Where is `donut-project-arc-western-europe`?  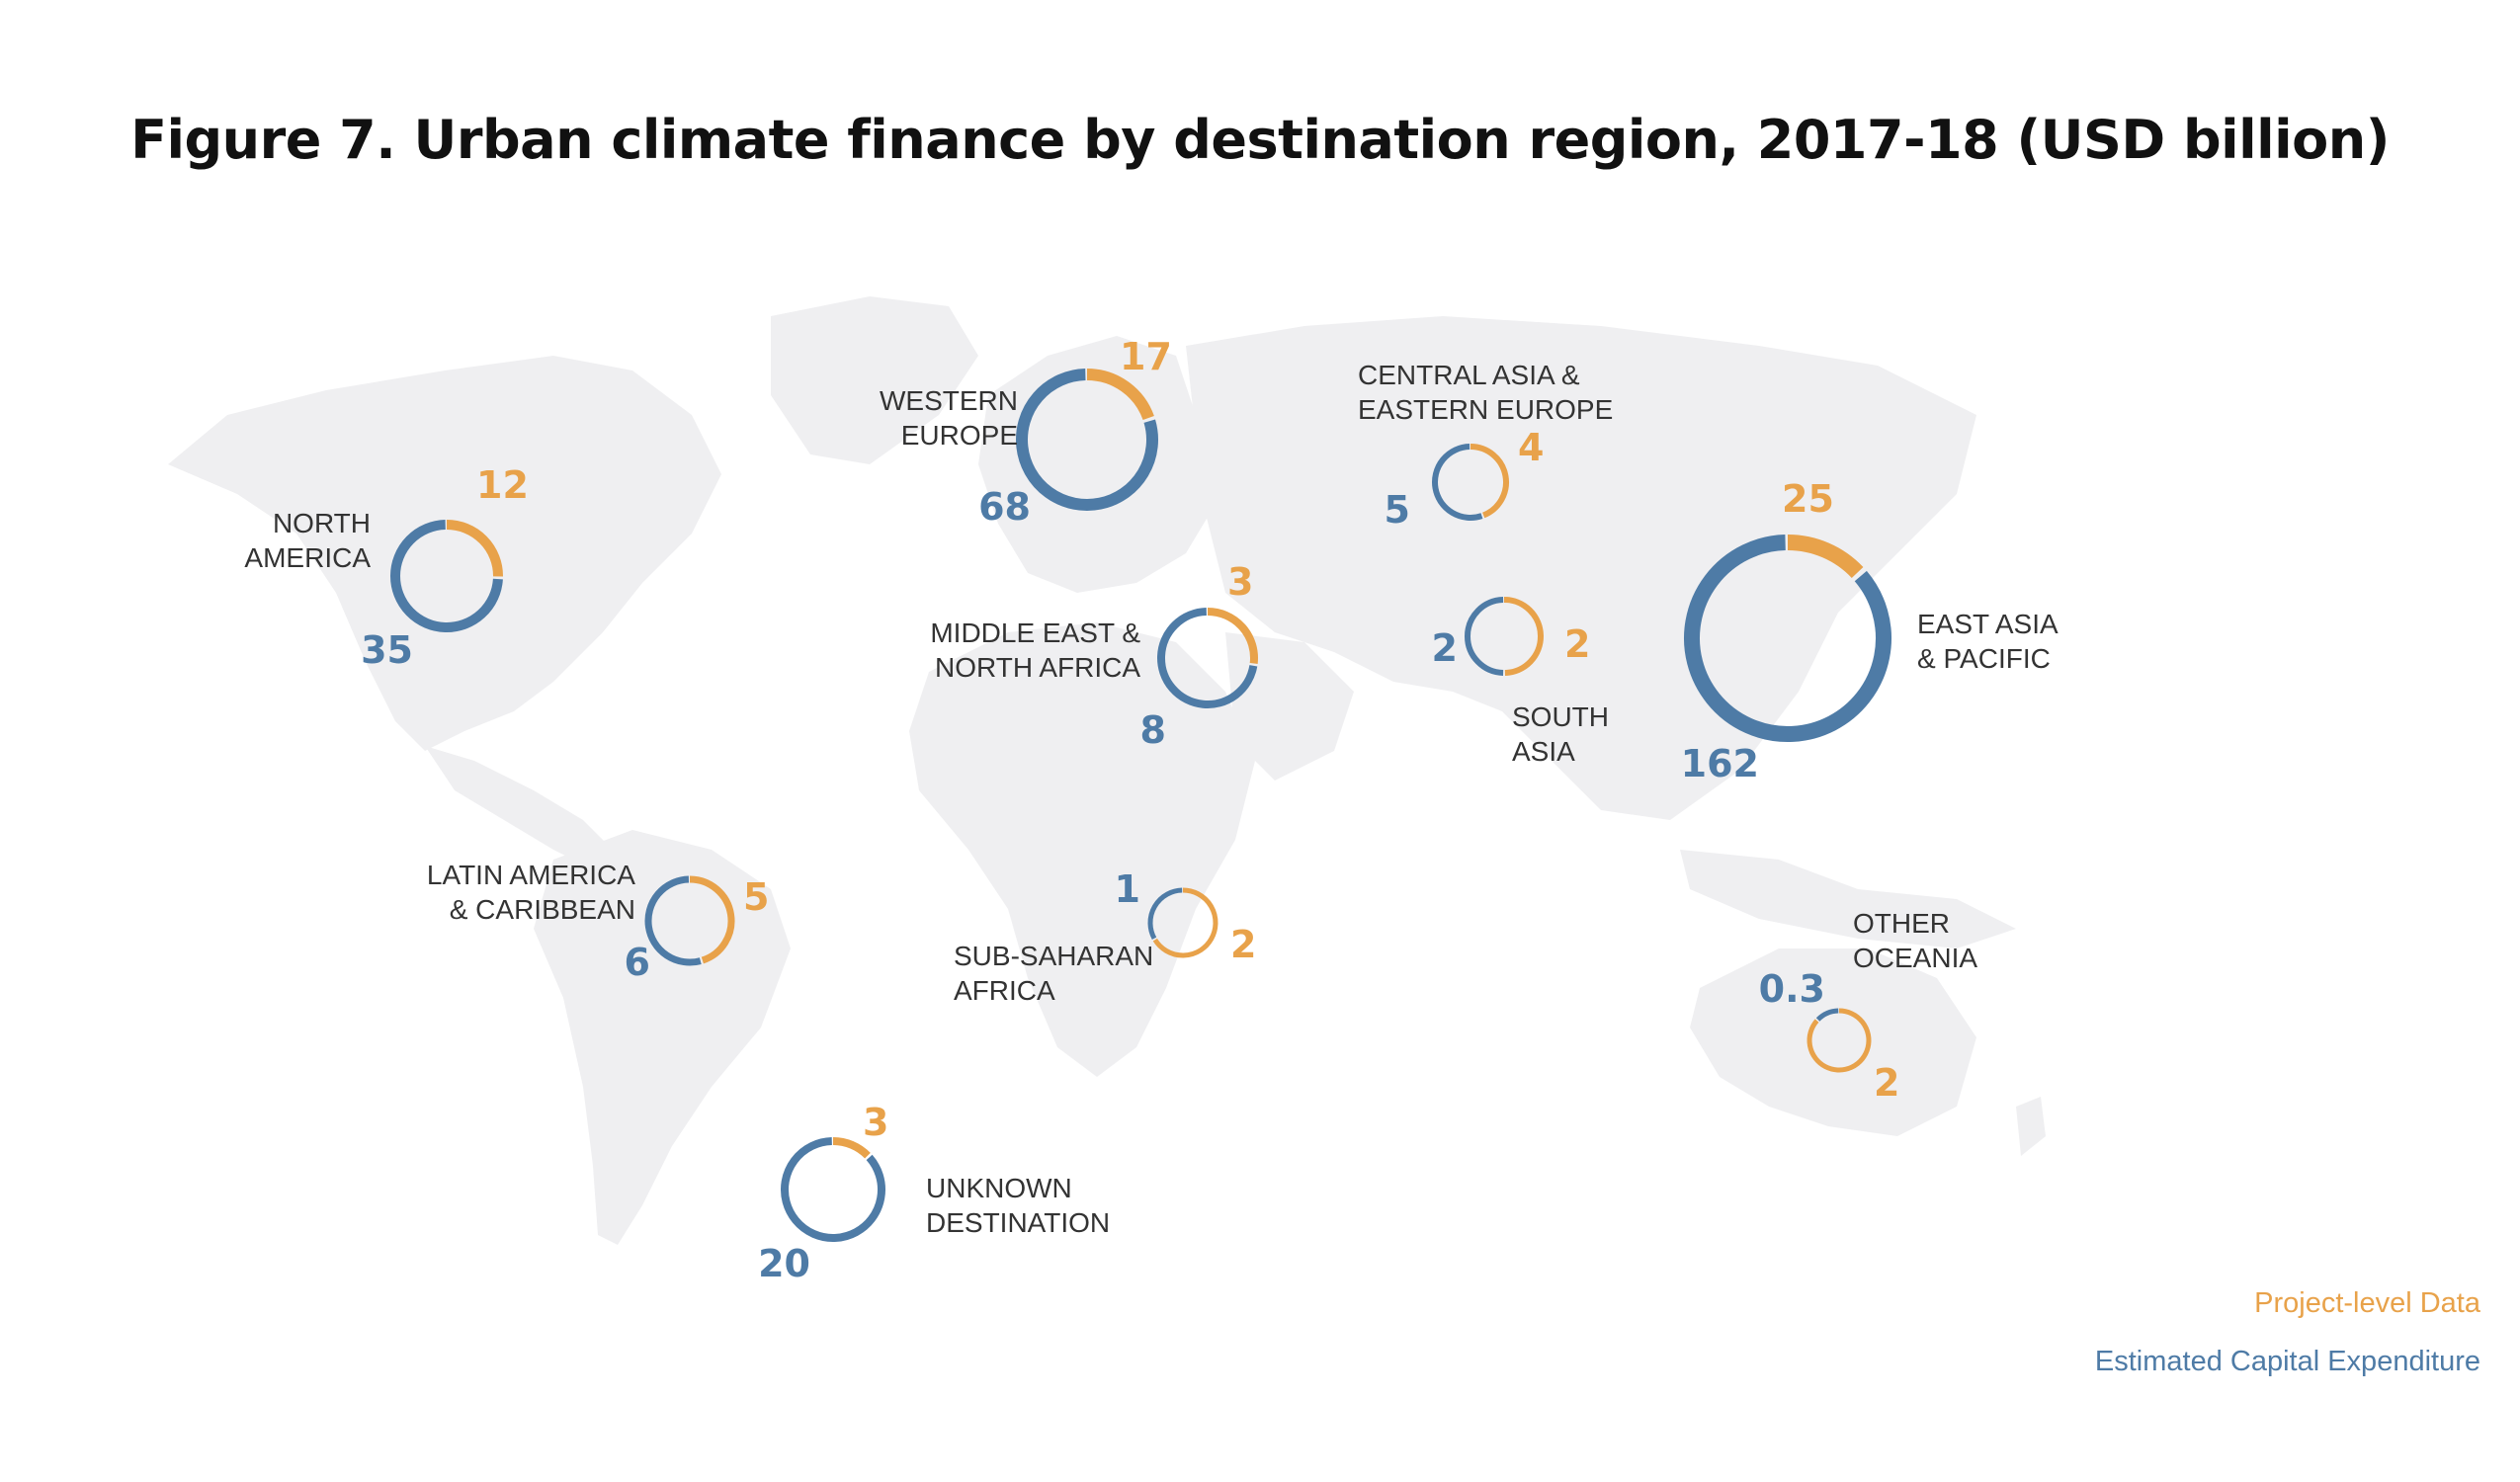
donut-project-arc-western-europe is located at coordinates (1120, 395).